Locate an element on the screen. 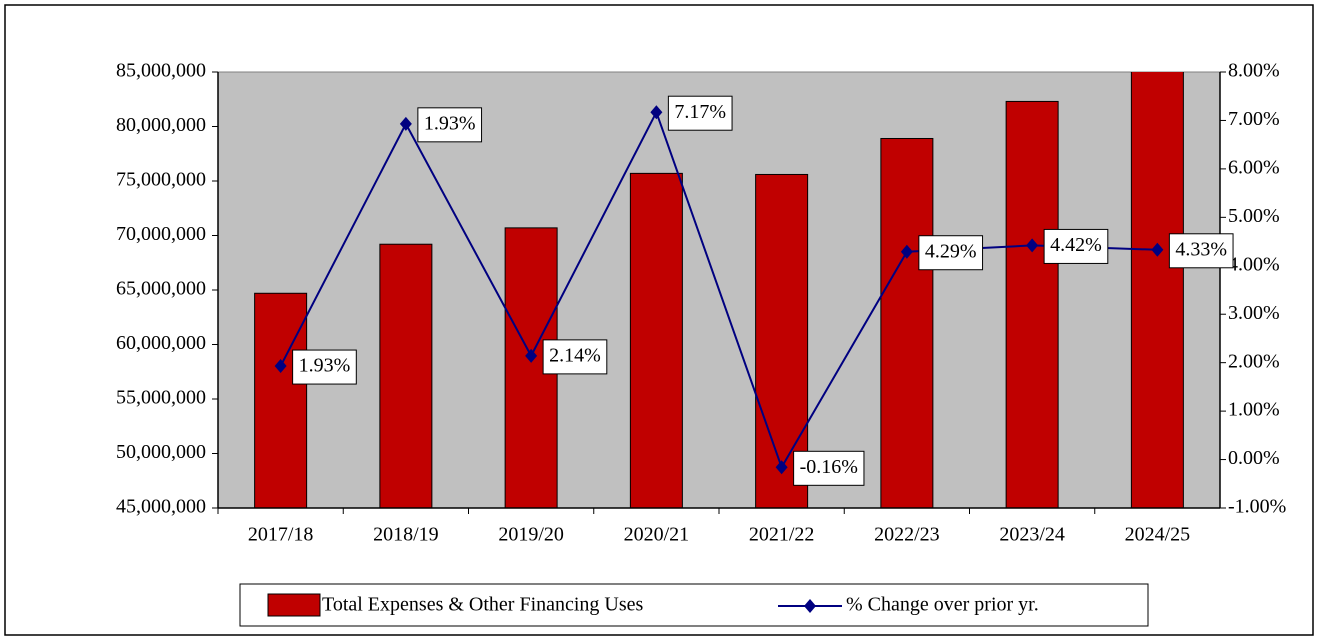 The height and width of the screenshot is (640, 1319). y2-tick-label: 2.00% is located at coordinates (1254, 361).